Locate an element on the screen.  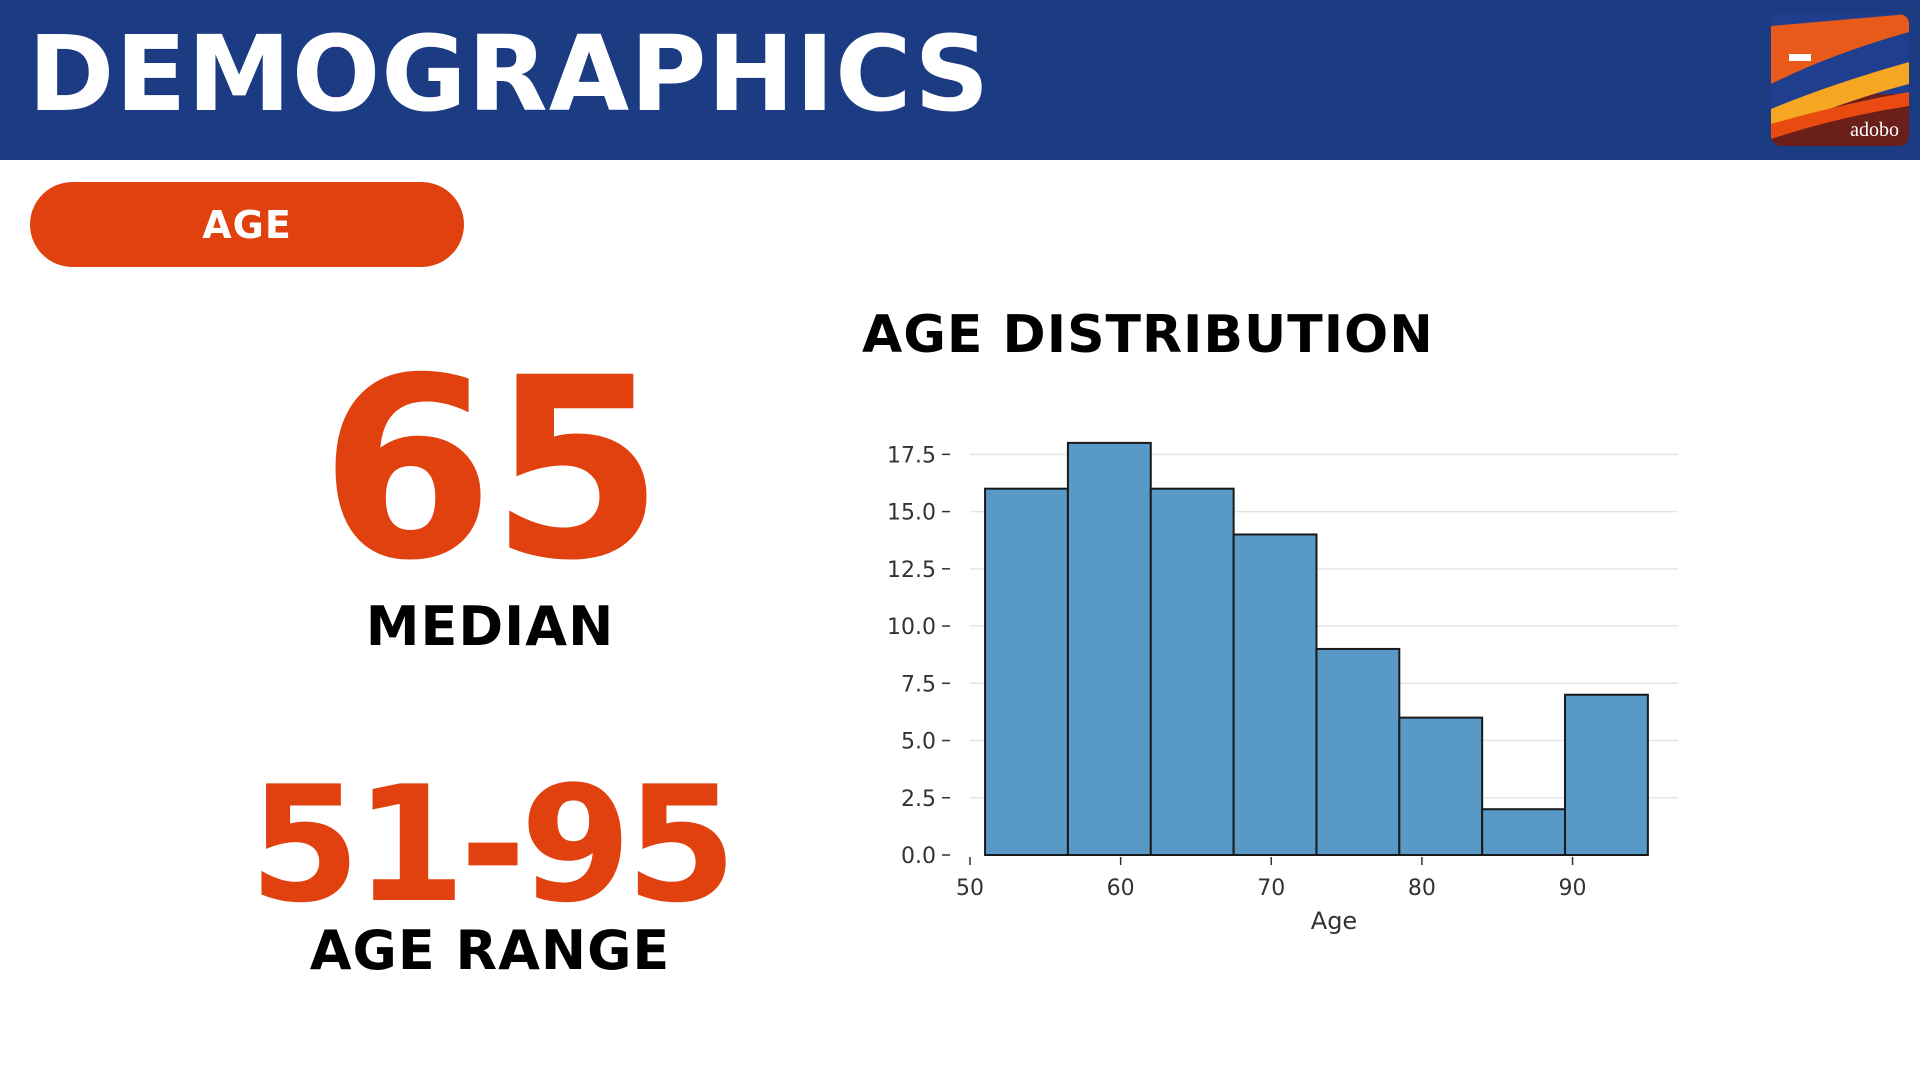
y-tick-label: 12.5 is located at coordinates (911, 570).